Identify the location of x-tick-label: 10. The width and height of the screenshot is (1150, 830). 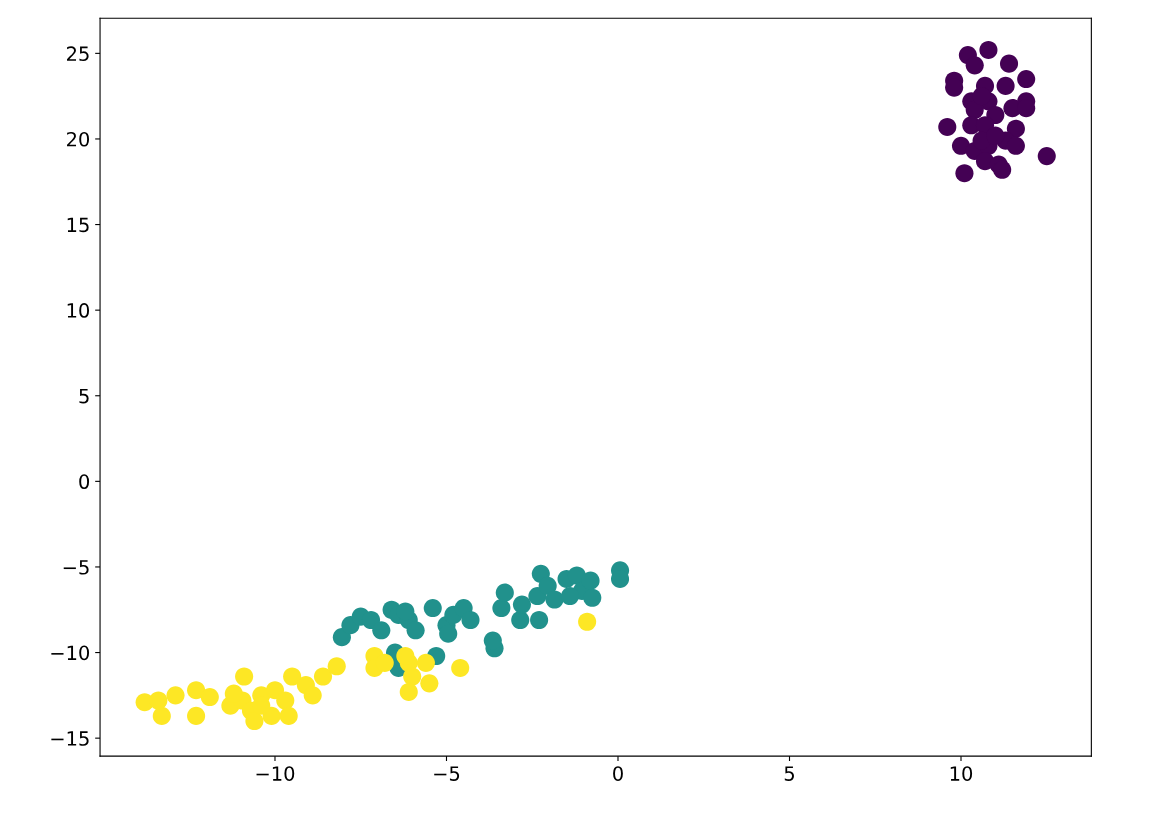
(961, 773).